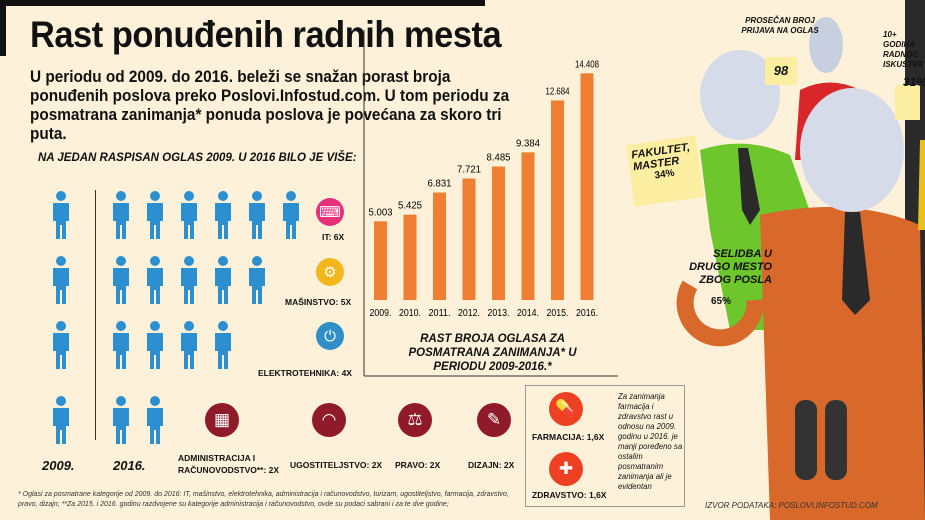 The image size is (925, 520). Describe the element at coordinates (222, 420) in the screenshot. I see `calculator-icon: ▦` at that location.